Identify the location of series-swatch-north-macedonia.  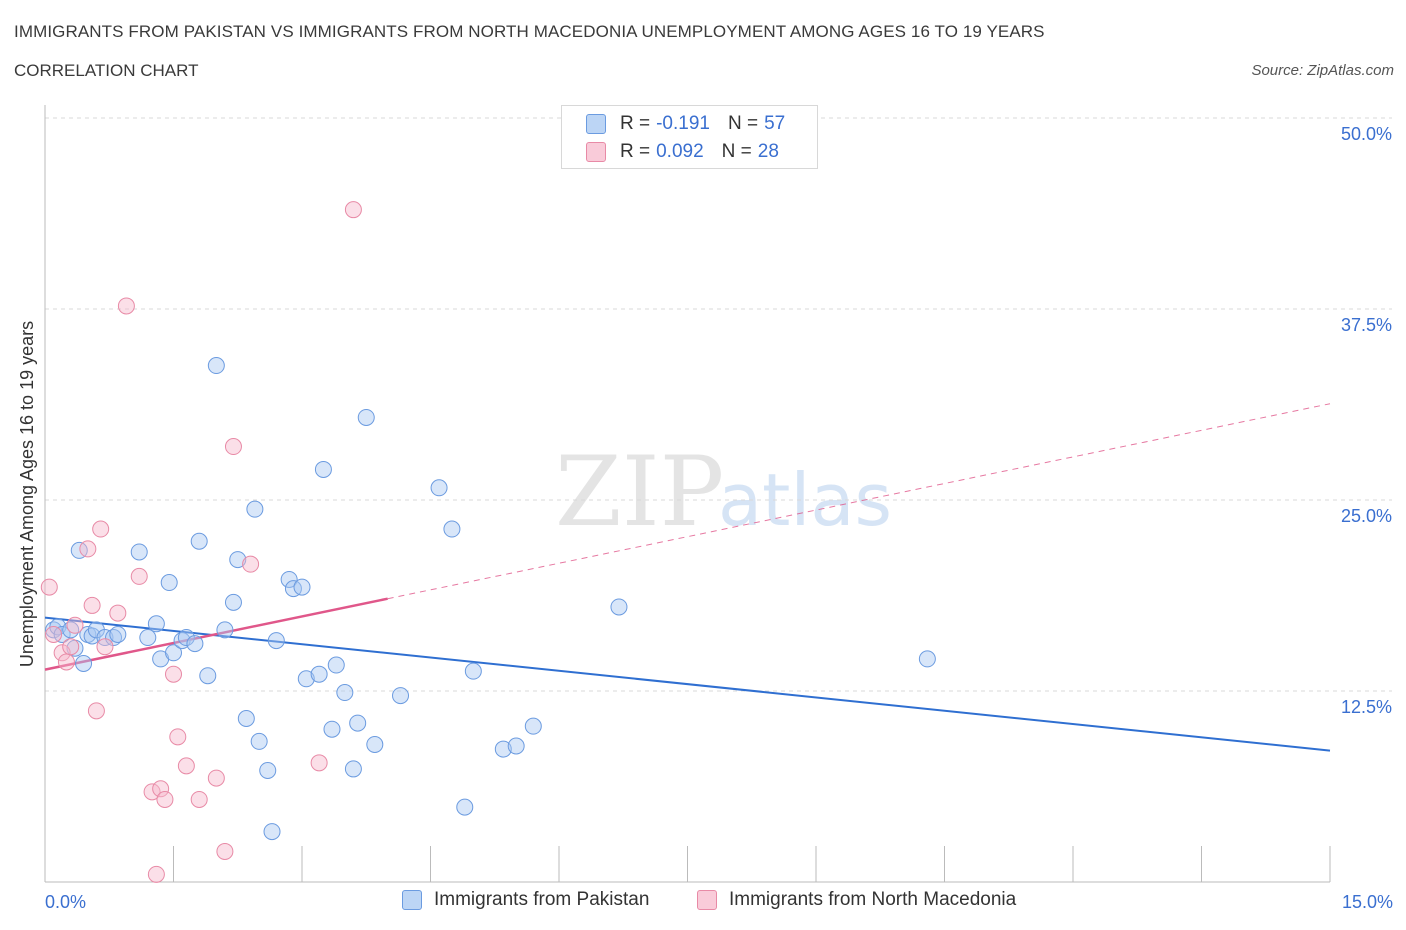
(707, 900).